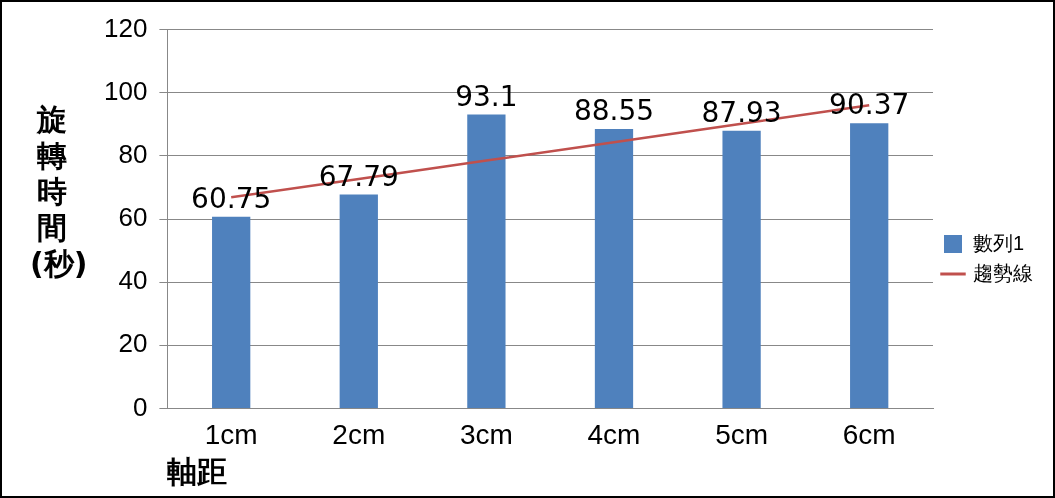 The width and height of the screenshot is (1055, 498). What do you see at coordinates (614, 111) in the screenshot?
I see `data-label: 88.55` at bounding box center [614, 111].